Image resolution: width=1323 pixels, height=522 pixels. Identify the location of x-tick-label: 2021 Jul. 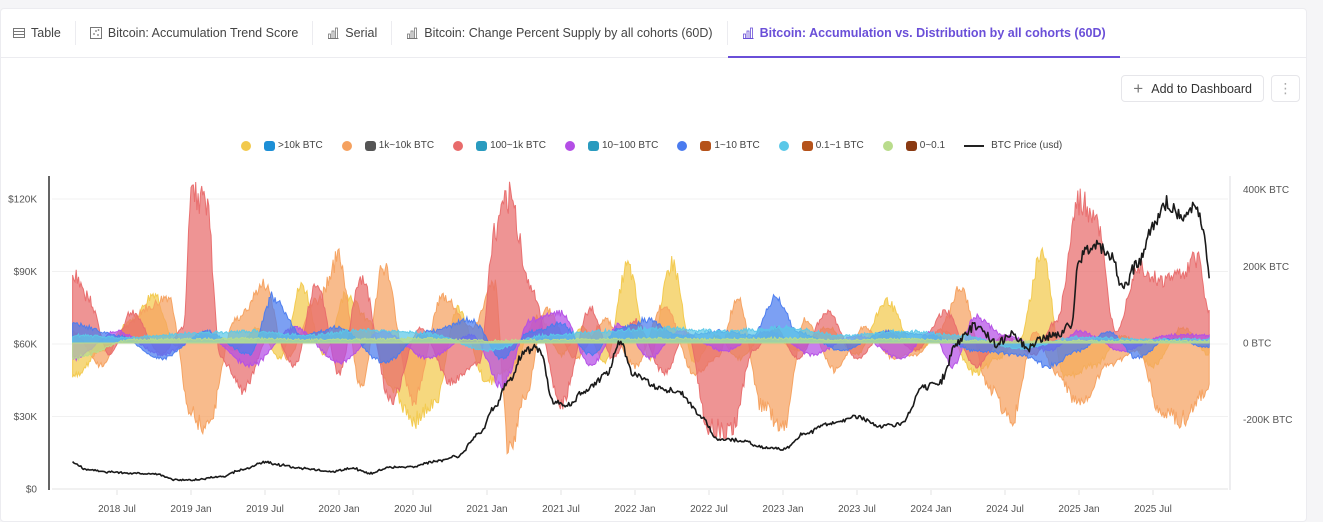
(561, 509).